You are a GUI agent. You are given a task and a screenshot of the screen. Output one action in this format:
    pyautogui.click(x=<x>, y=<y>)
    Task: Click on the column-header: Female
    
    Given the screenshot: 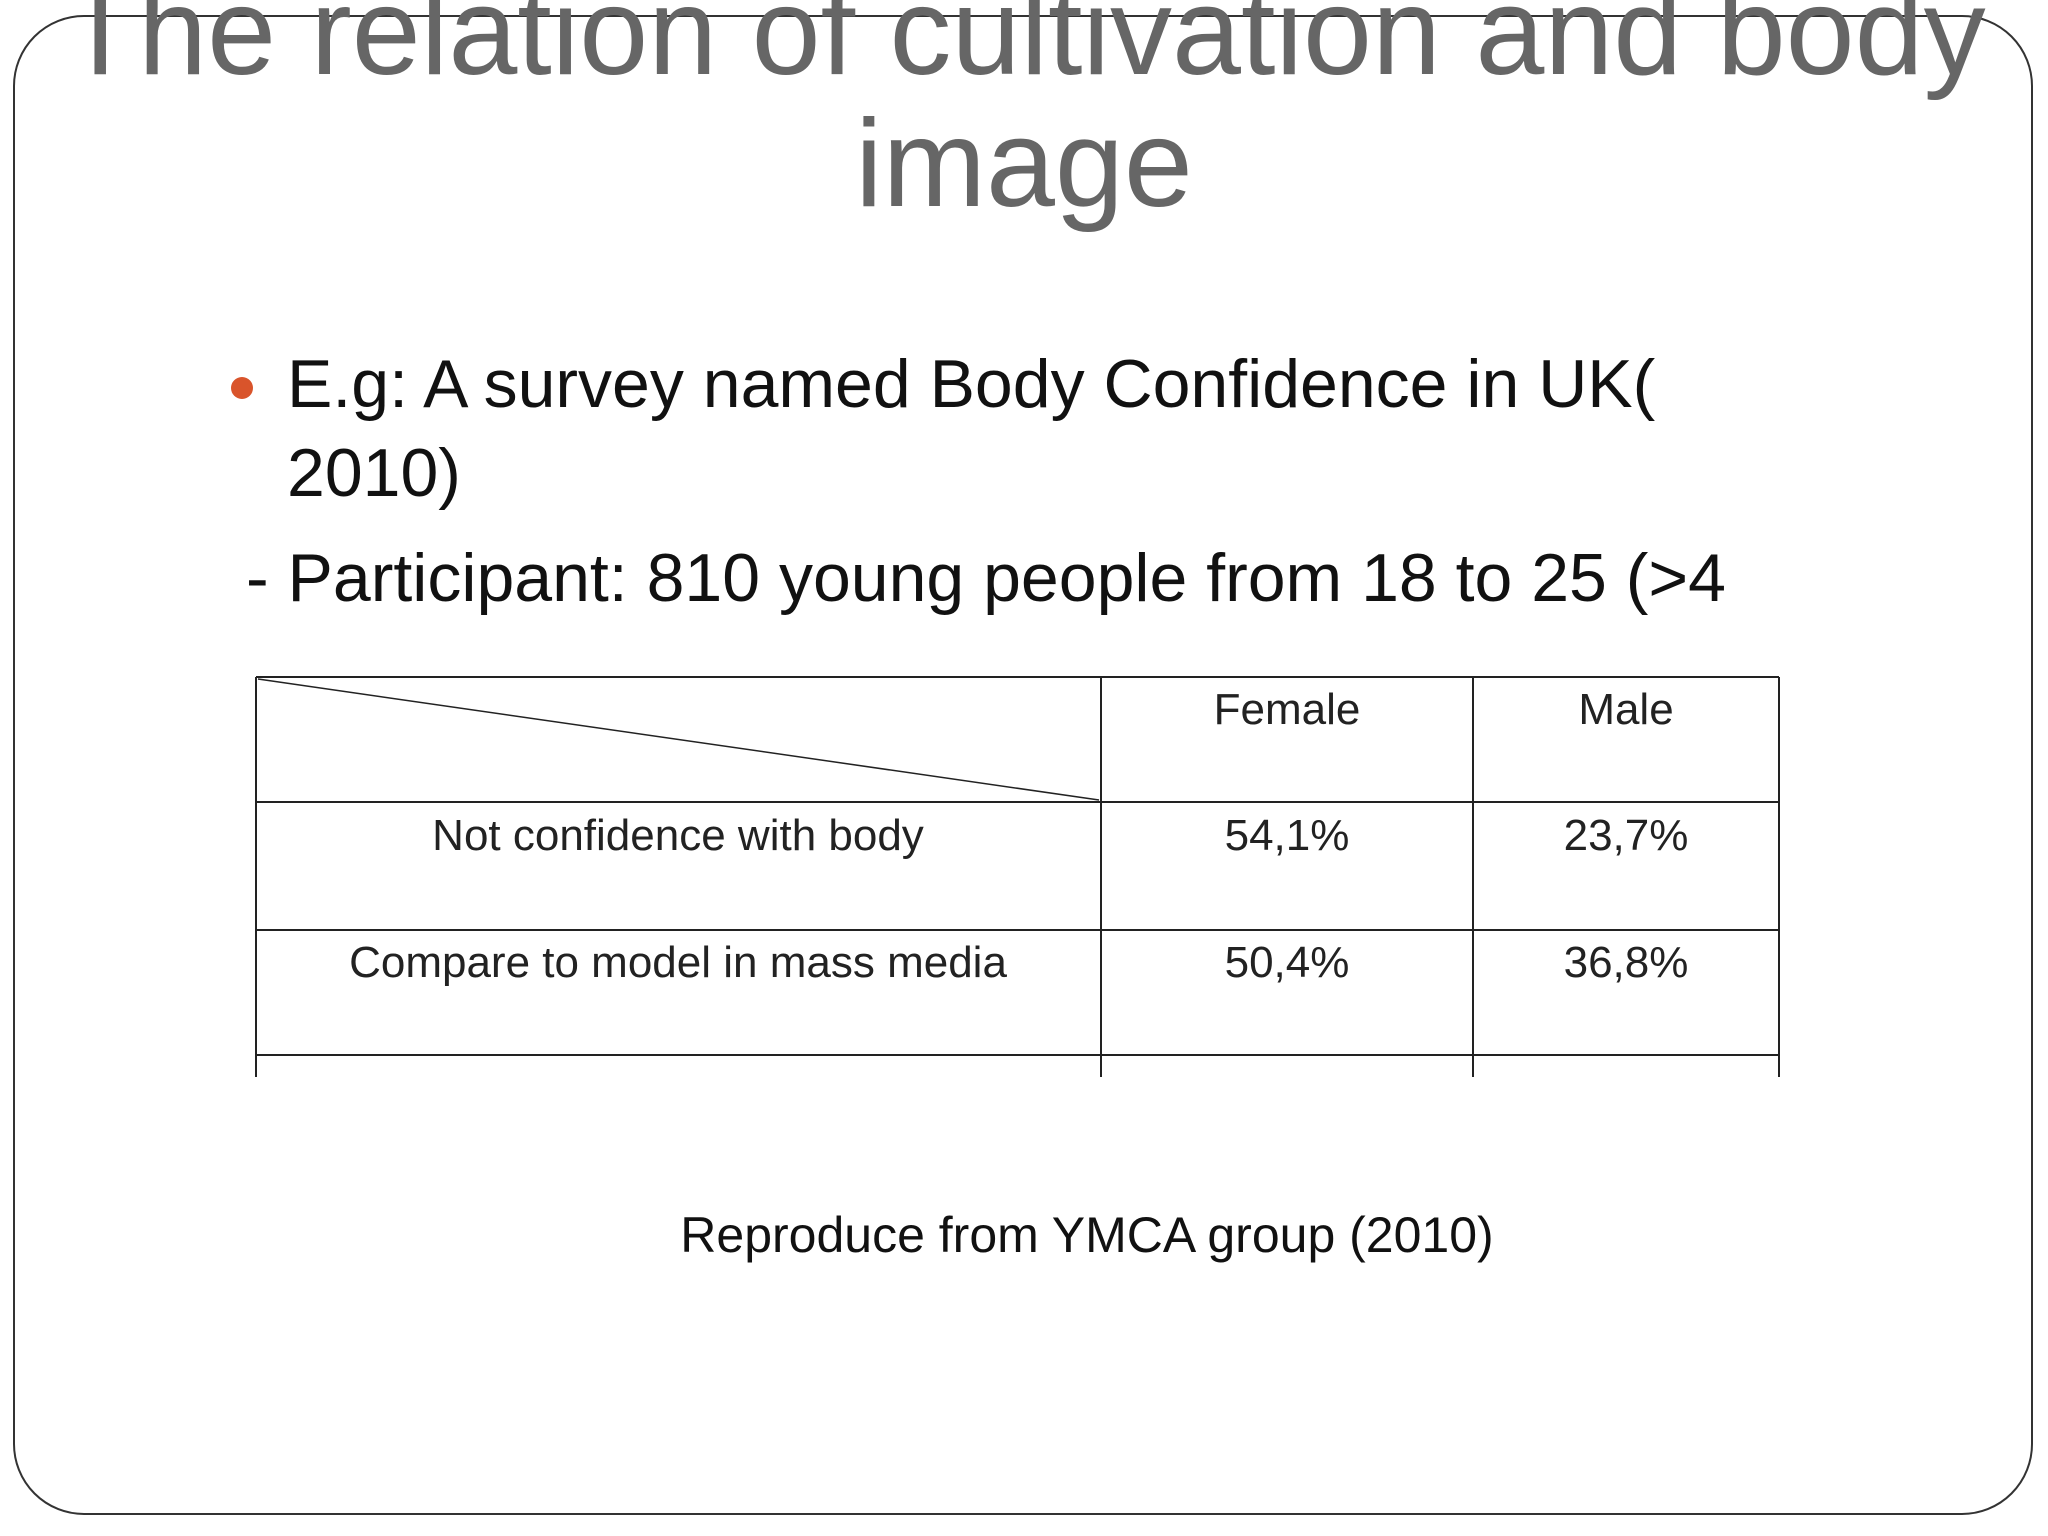 What is the action you would take?
    pyautogui.click(x=1287, y=709)
    